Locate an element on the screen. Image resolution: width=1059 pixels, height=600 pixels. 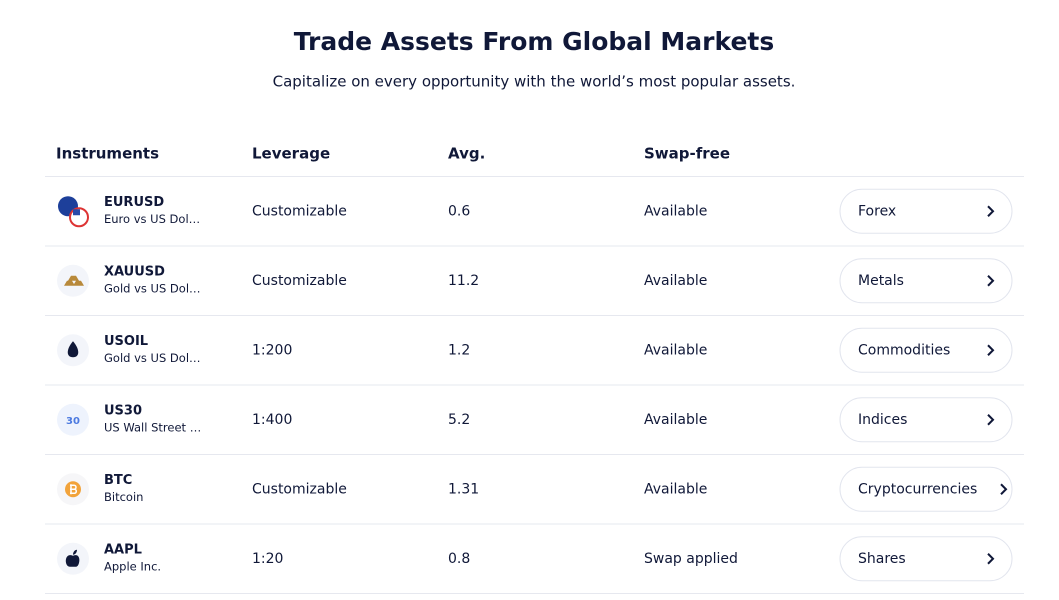
category-button: Indices is located at coordinates (926, 420).